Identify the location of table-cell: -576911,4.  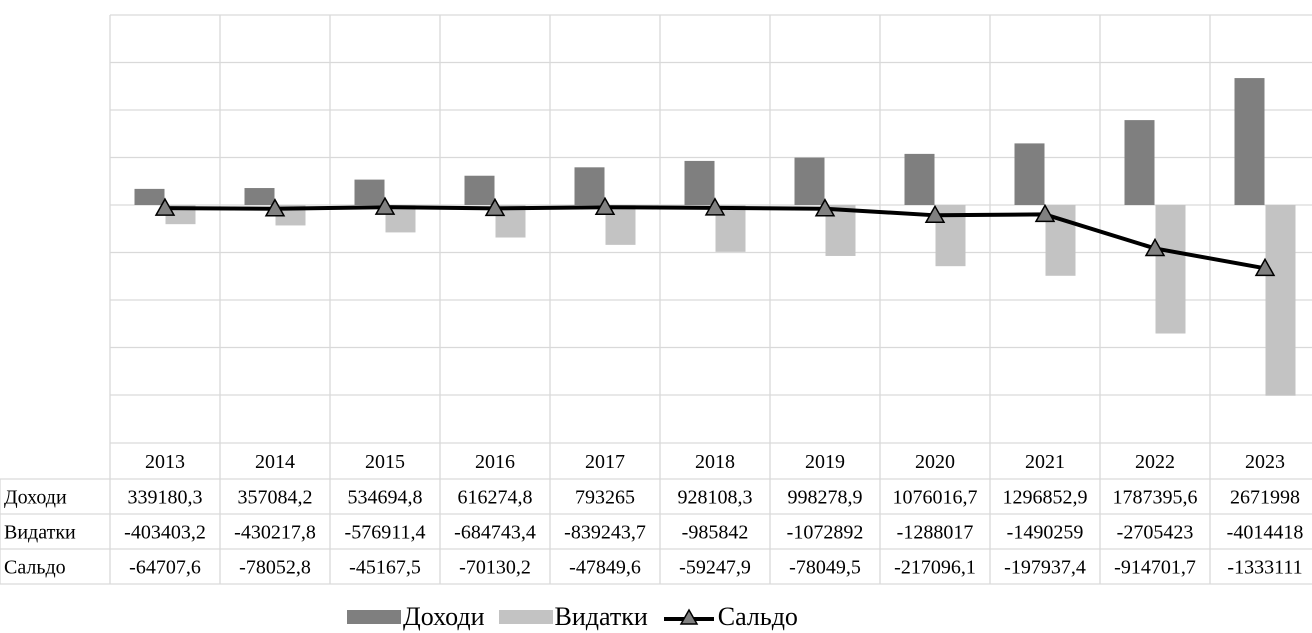
(385, 533).